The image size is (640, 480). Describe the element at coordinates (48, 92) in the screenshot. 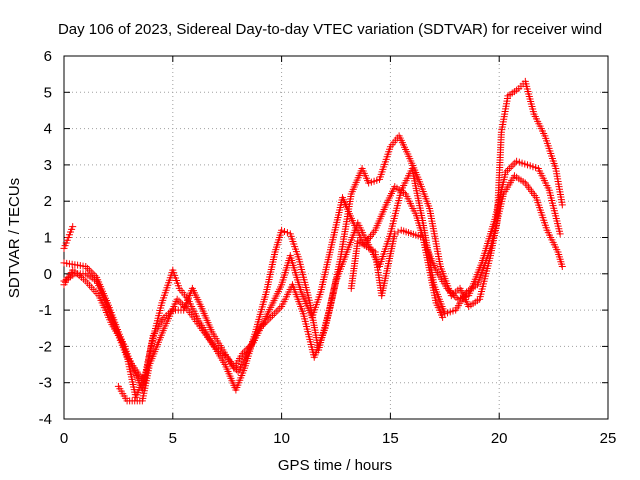

I see `y-tick-label: 5` at that location.